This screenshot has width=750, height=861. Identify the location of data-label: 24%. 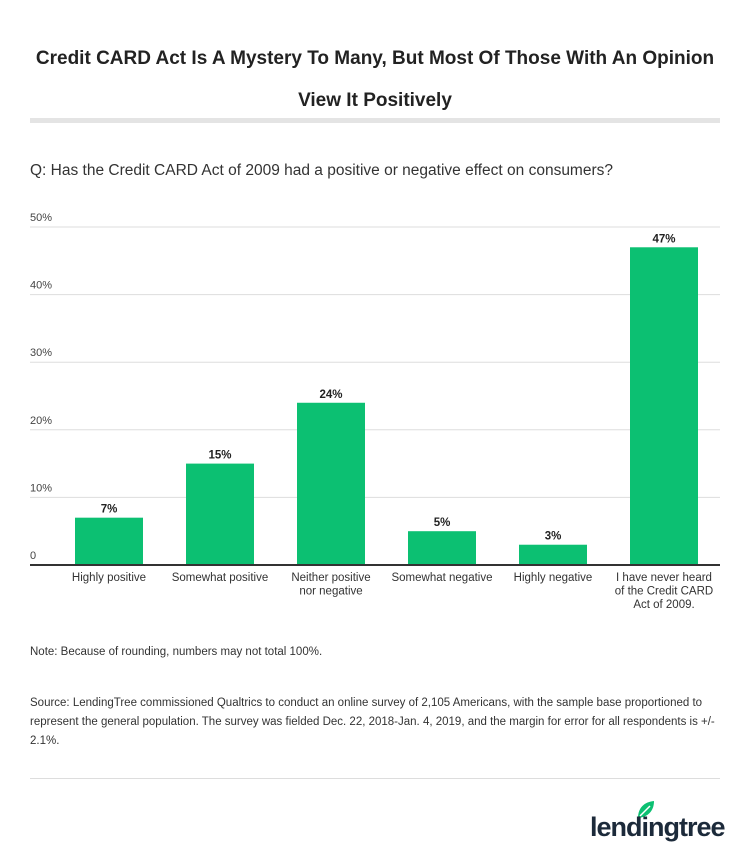
(330, 395).